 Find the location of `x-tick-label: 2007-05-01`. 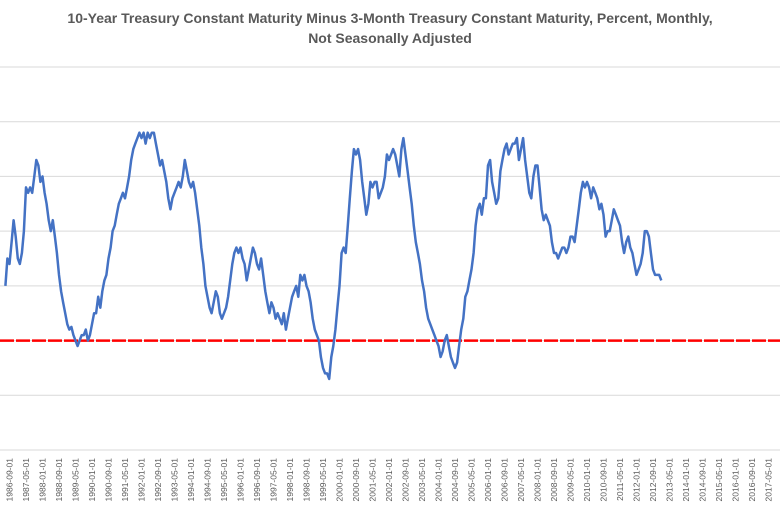

x-tick-label: 2007-05-01 is located at coordinates (521, 480).